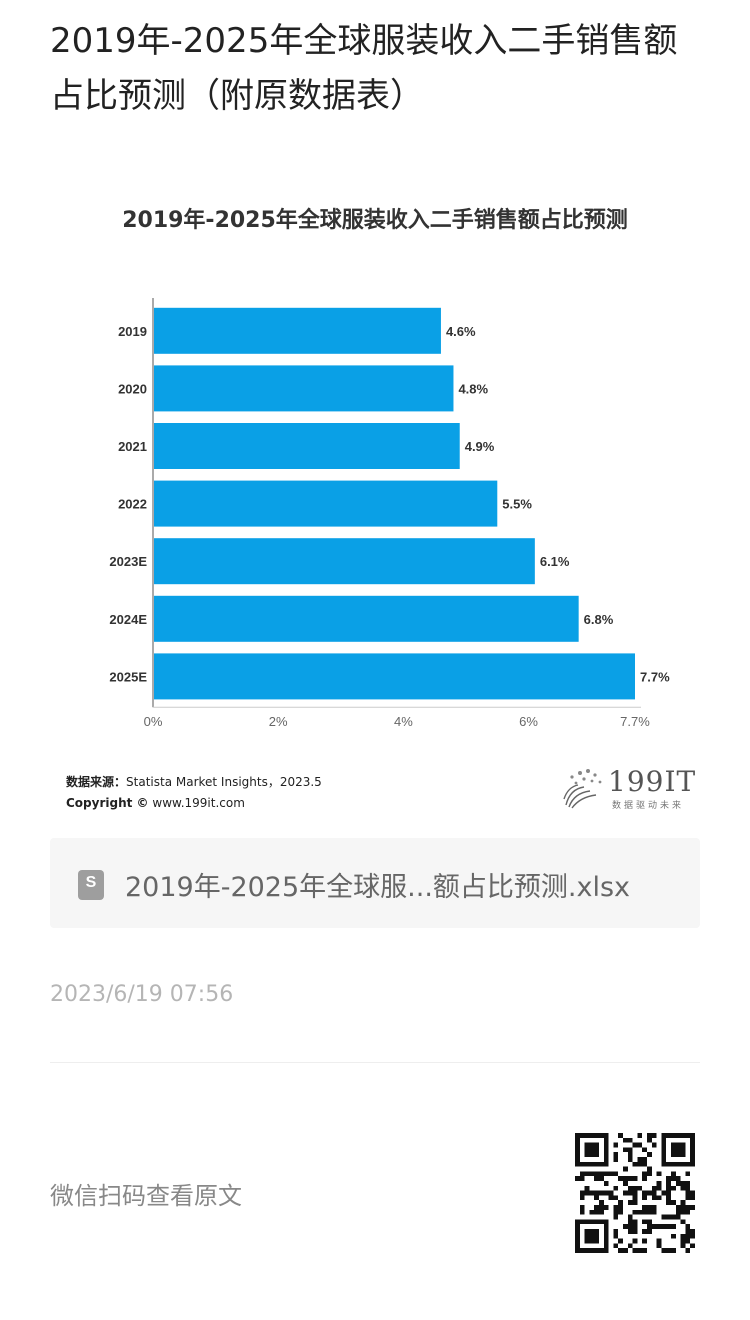  What do you see at coordinates (344, 561) in the screenshot?
I see `bar-2023E` at bounding box center [344, 561].